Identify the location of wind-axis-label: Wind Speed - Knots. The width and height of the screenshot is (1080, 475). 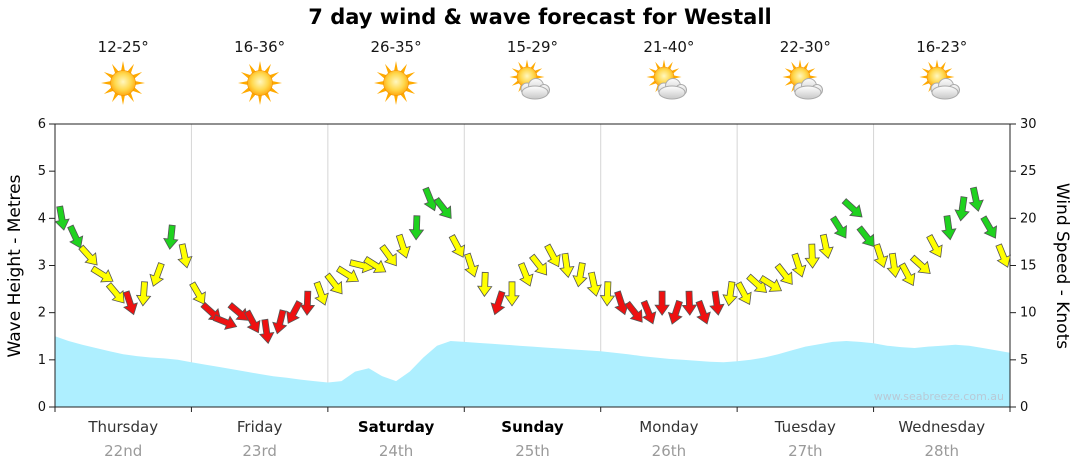
(1062, 266).